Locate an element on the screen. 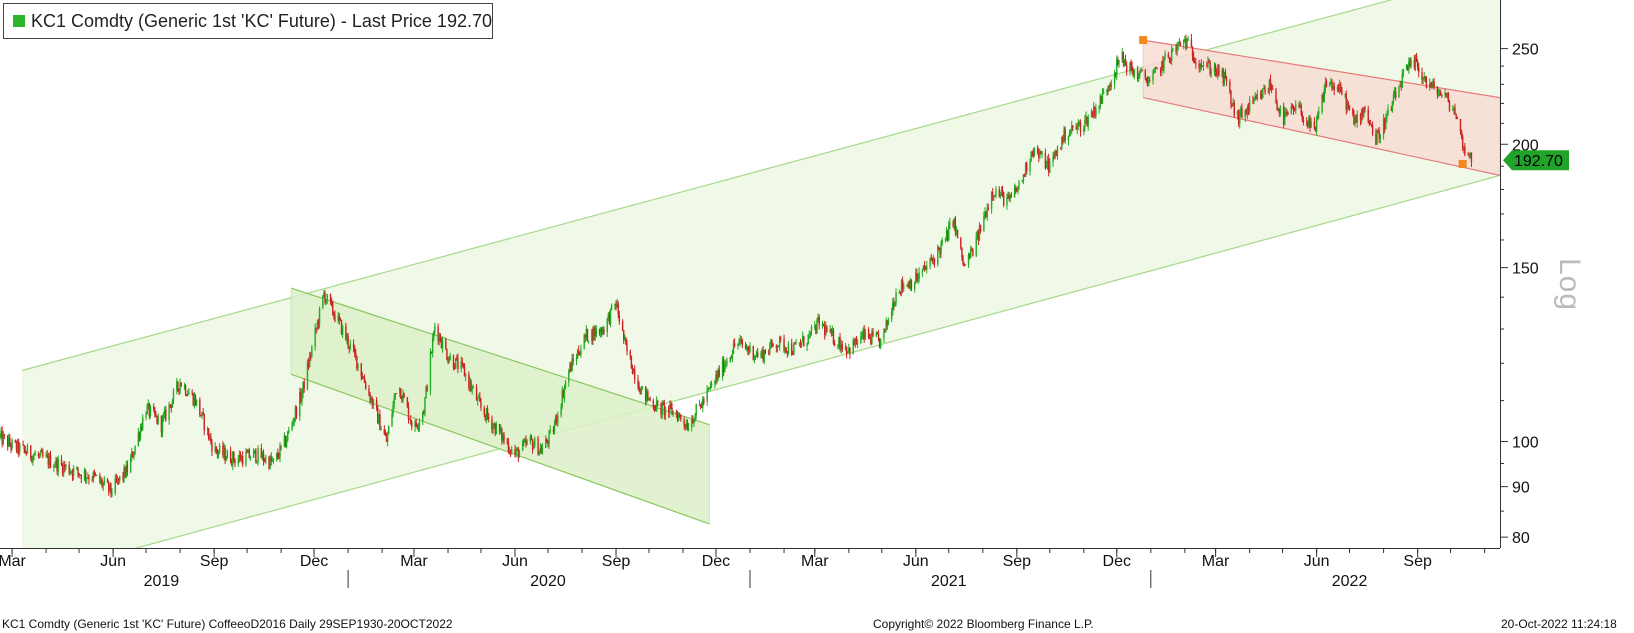 The image size is (1634, 633). x-tick-label: Sep is located at coordinates (1017, 561).